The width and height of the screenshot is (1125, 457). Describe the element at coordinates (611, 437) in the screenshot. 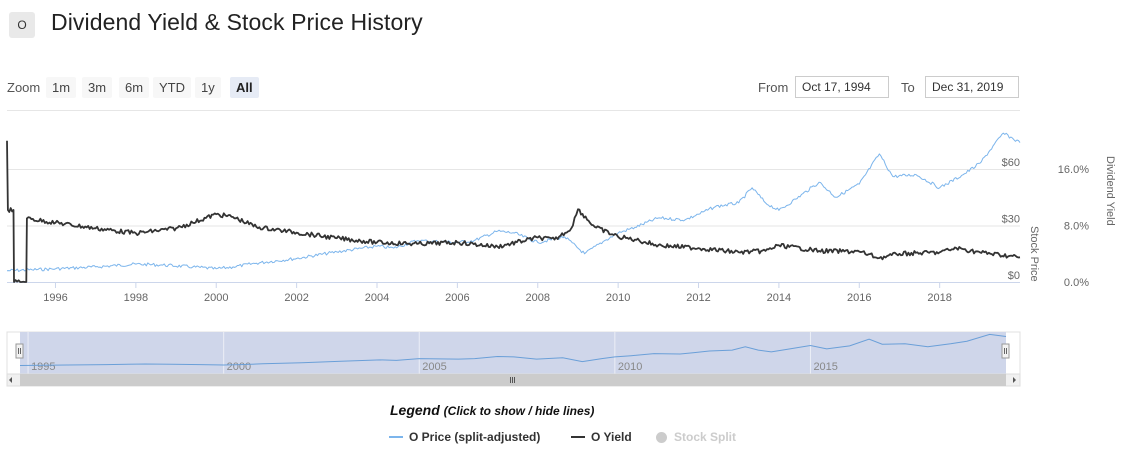

I see `legend-item-label: O Yield` at that location.